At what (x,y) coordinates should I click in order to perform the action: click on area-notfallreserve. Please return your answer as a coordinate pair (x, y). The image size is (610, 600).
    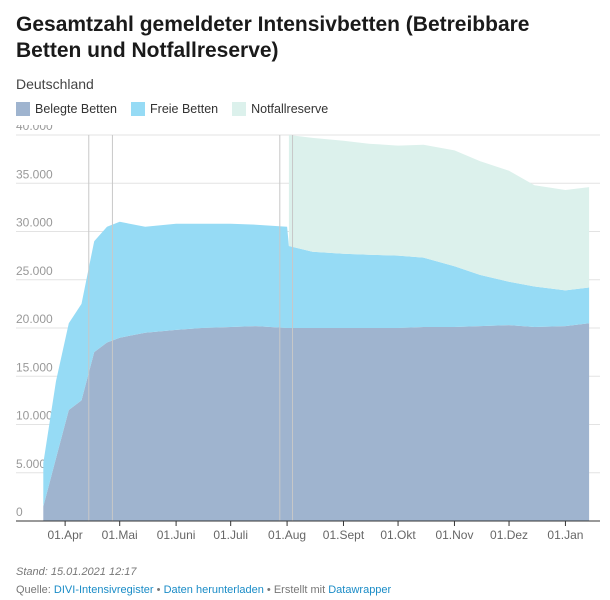
    Looking at the image, I should click on (439, 213).